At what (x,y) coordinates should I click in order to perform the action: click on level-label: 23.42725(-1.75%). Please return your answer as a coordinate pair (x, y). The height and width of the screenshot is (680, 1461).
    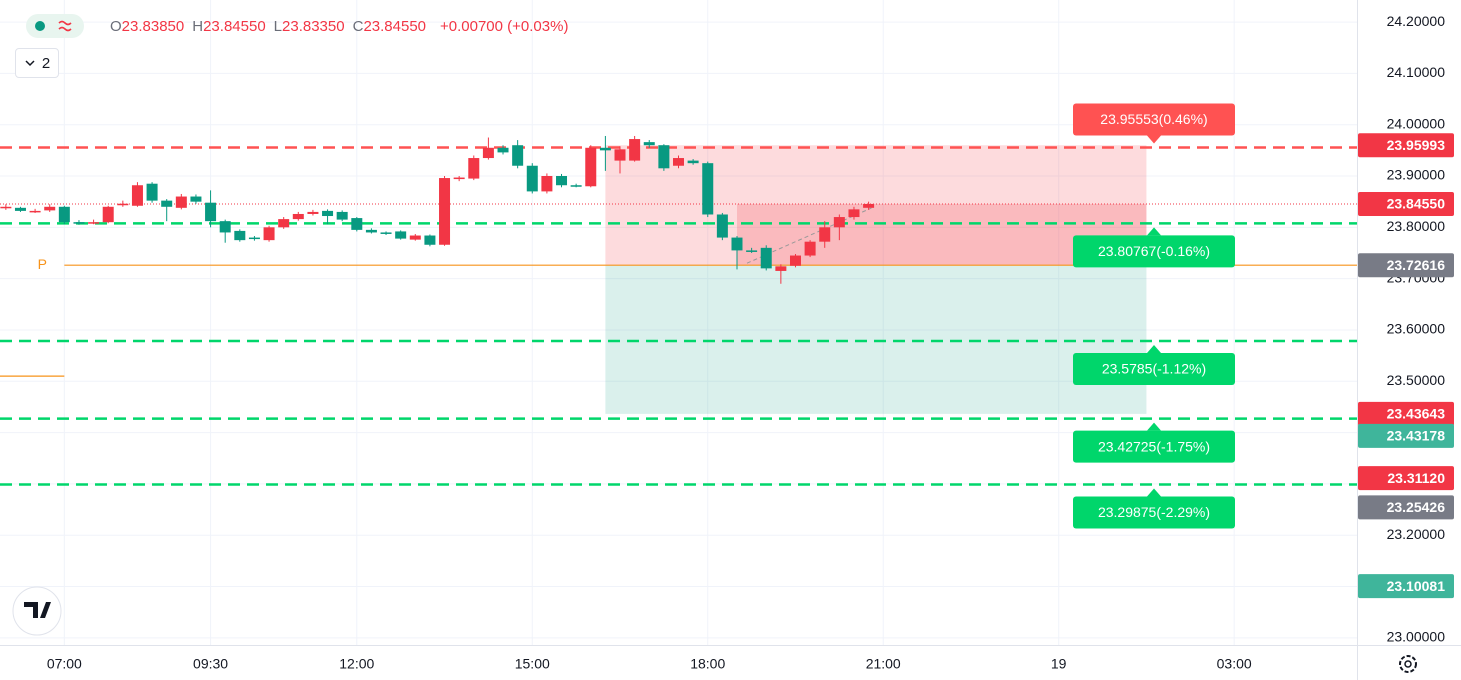
    Looking at the image, I should click on (1154, 446).